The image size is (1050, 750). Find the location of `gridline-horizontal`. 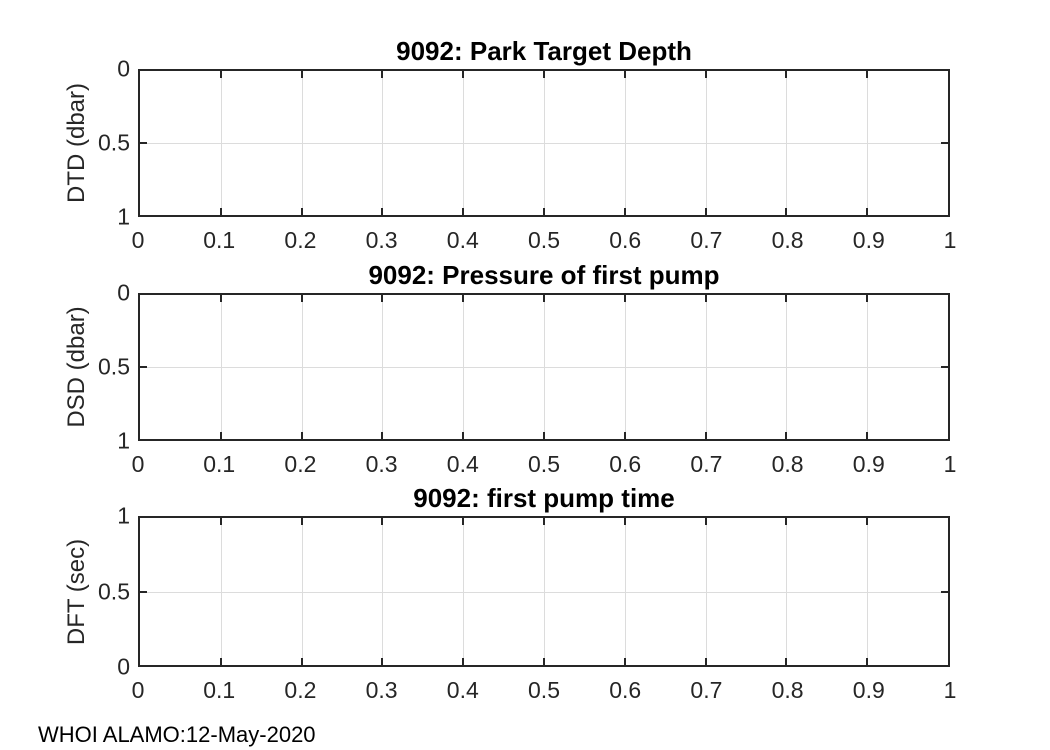

gridline-horizontal is located at coordinates (544, 143).